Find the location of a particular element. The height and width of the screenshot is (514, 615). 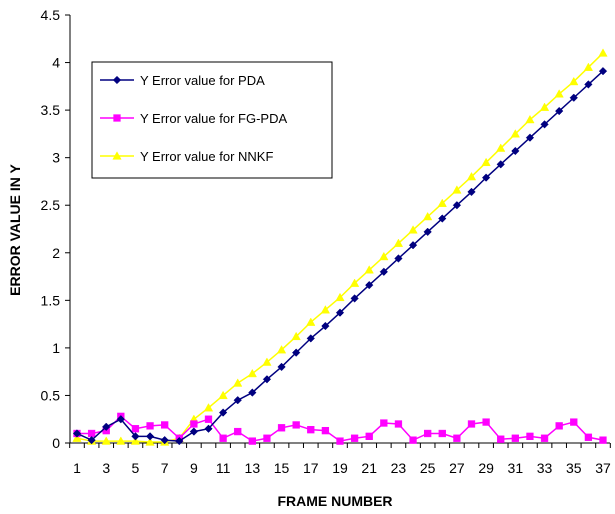

y-tick-label: 0.5 is located at coordinates (51, 395).